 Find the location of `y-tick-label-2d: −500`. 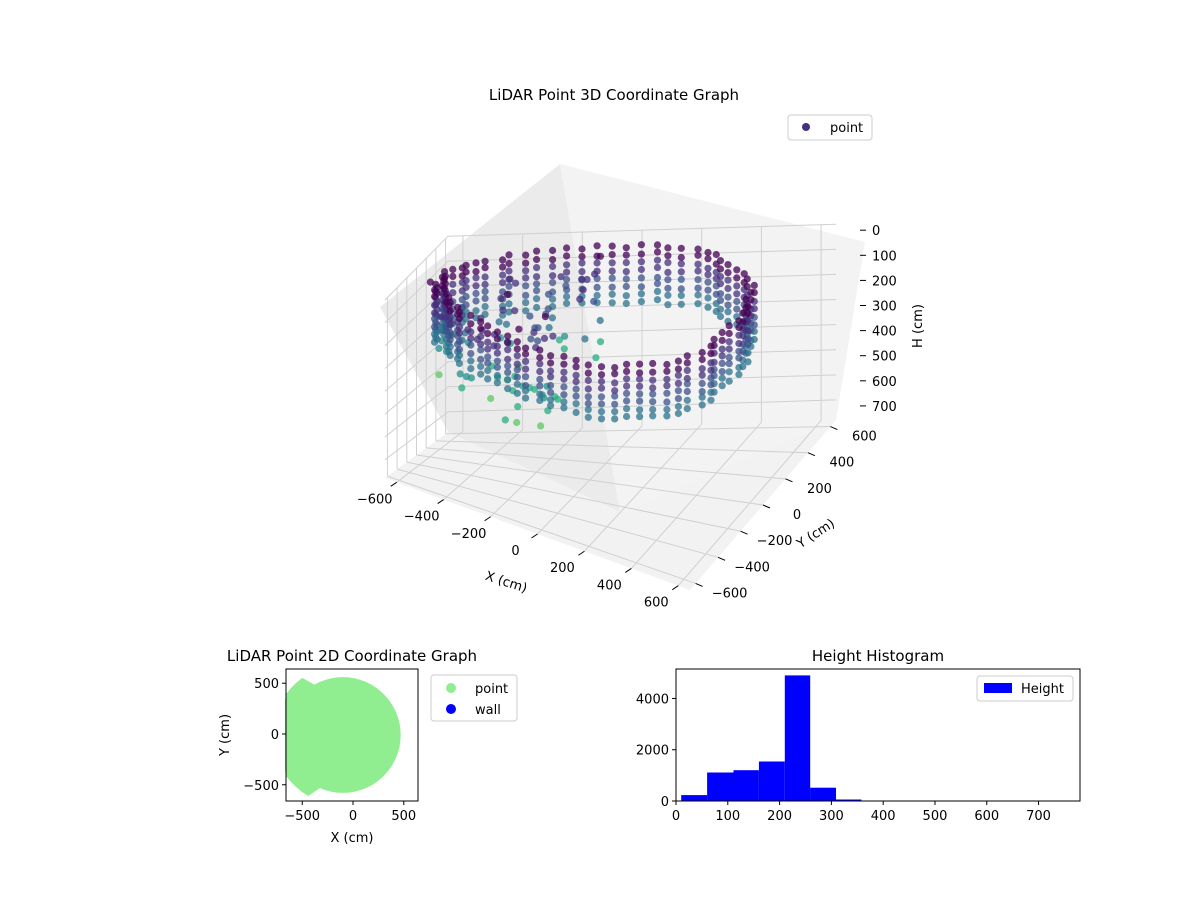

y-tick-label-2d: −500 is located at coordinates (261, 786).